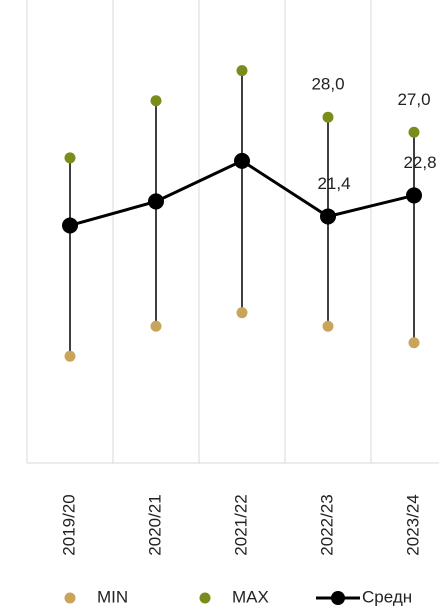  What do you see at coordinates (412, 524) in the screenshot?
I see `x-tick-label: 2023/24` at bounding box center [412, 524].